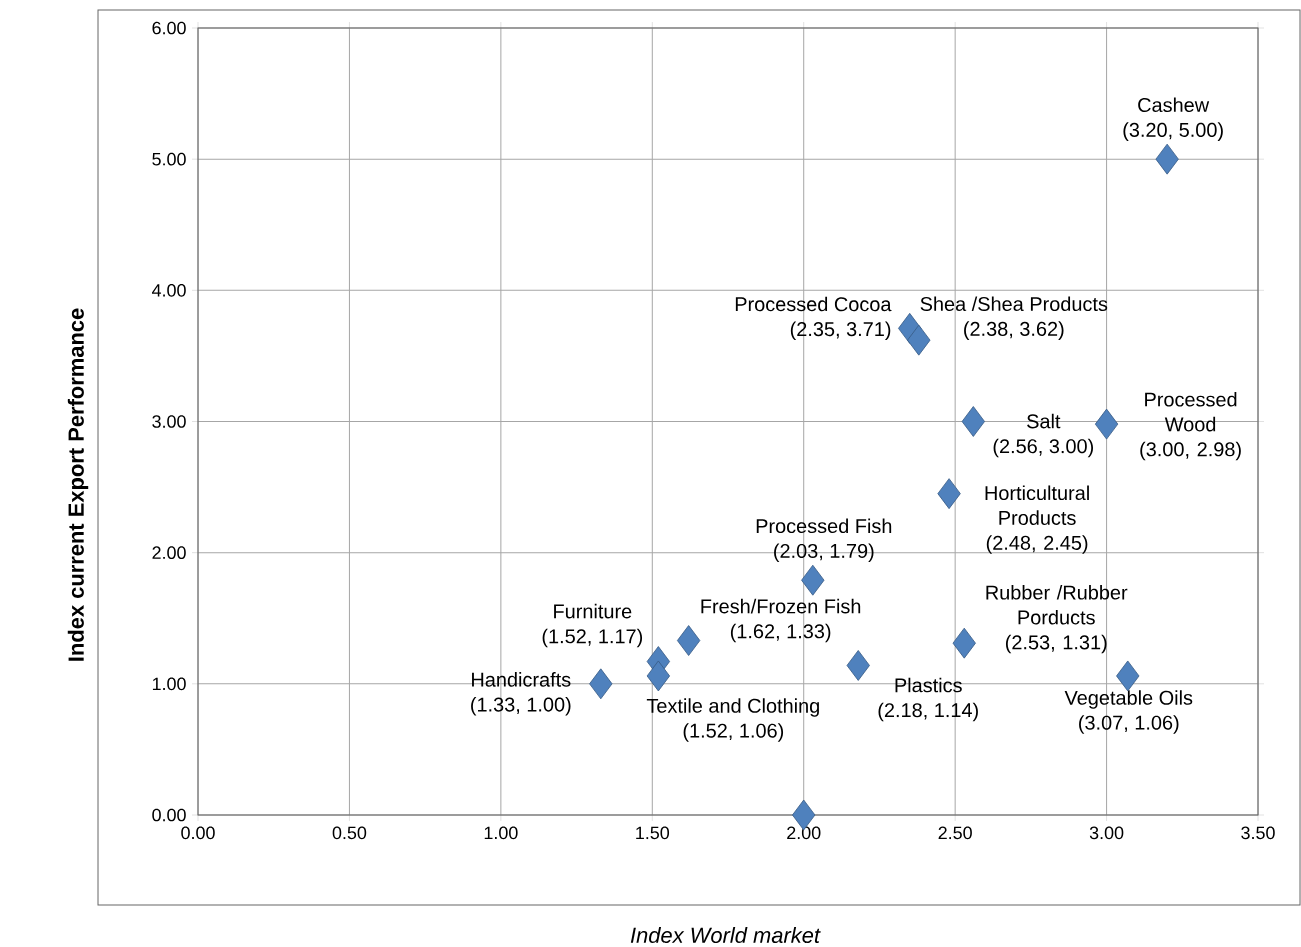 Image resolution: width=1301 pixels, height=947 pixels. Describe the element at coordinates (804, 833) in the screenshot. I see `x-tick-label: 2.00` at that location.